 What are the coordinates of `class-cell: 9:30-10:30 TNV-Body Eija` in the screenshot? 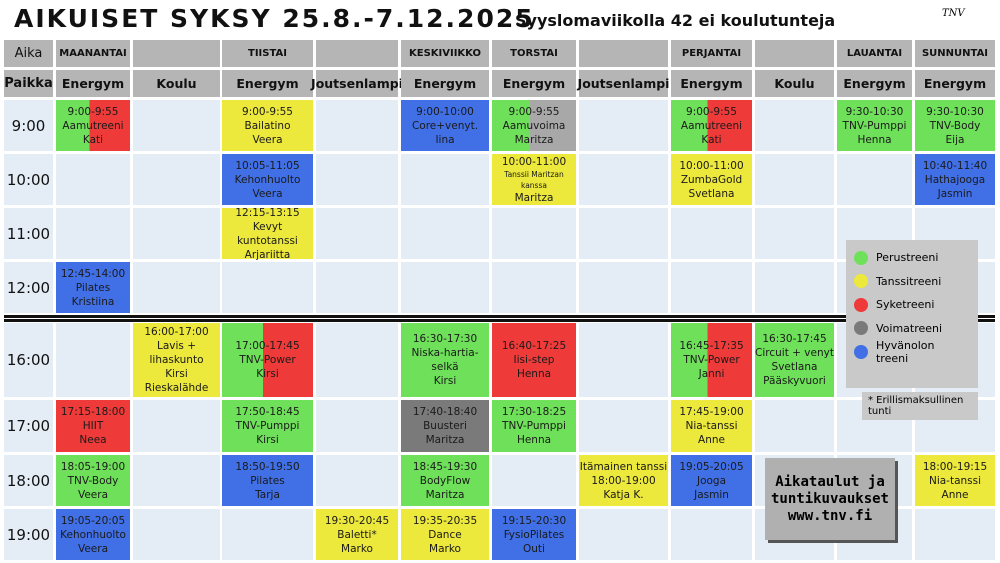 It's located at (955, 125).